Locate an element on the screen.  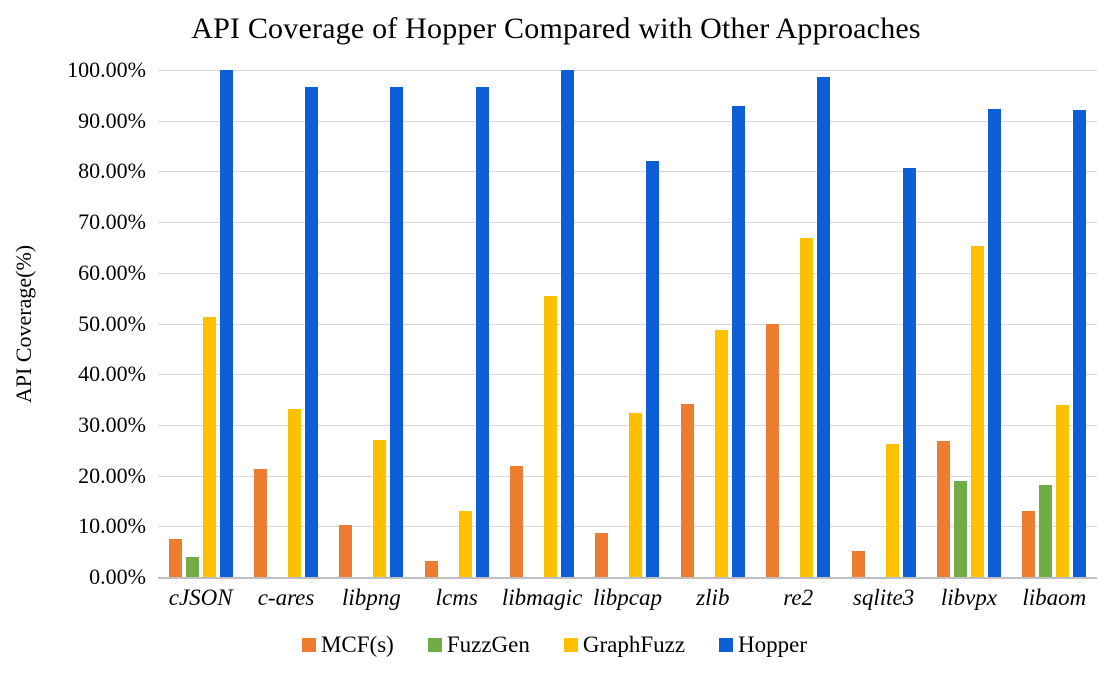
bar-Hopper-lcms is located at coordinates (482, 331).